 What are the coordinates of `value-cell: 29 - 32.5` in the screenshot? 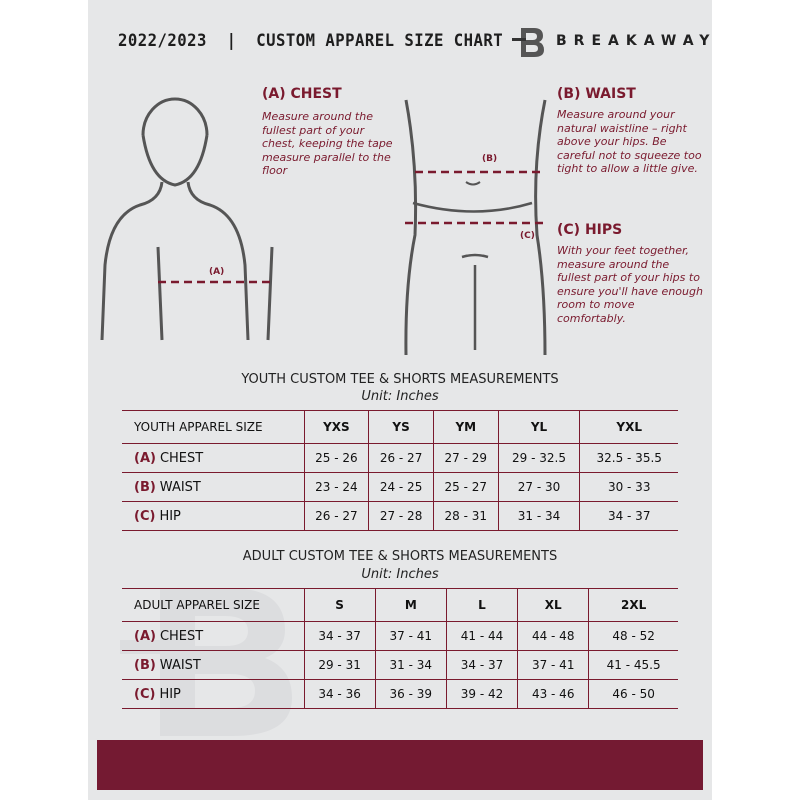 It's located at (538, 458).